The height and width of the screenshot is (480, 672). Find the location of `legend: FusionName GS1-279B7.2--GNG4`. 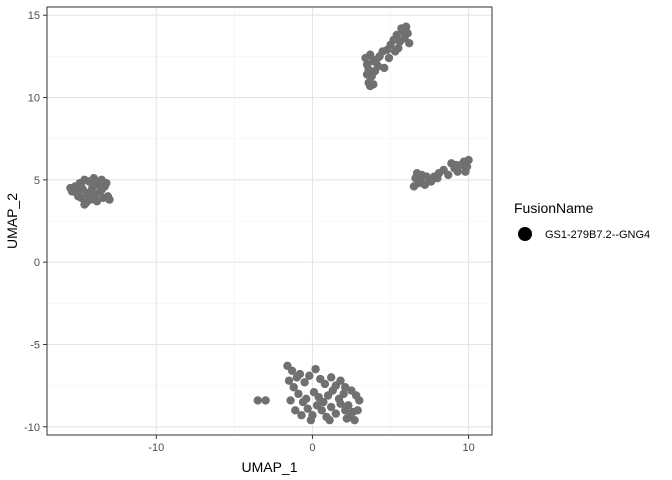

legend: FusionName GS1-279B7.2--GNG4 is located at coordinates (582, 220).